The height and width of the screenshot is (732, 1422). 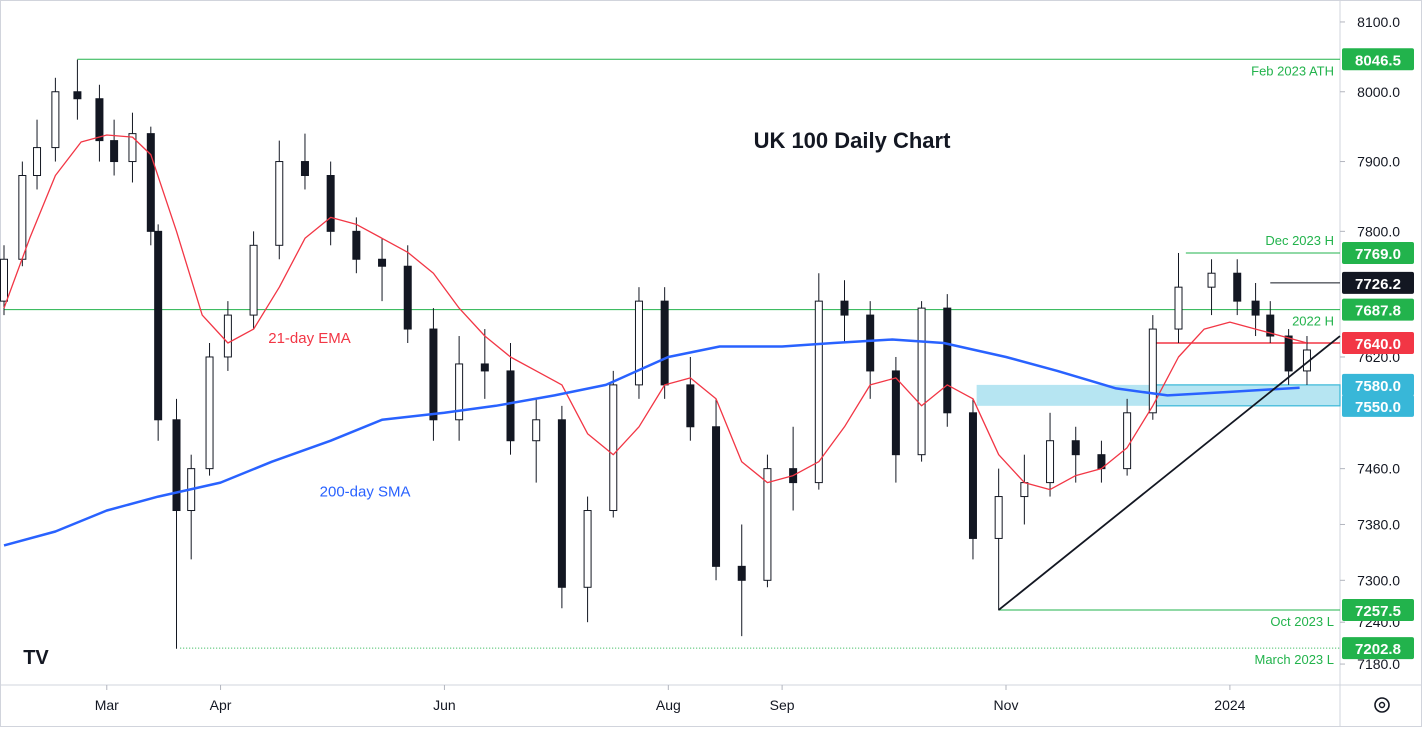 What do you see at coordinates (221, 705) in the screenshot?
I see `x-tick-label: Apr` at bounding box center [221, 705].